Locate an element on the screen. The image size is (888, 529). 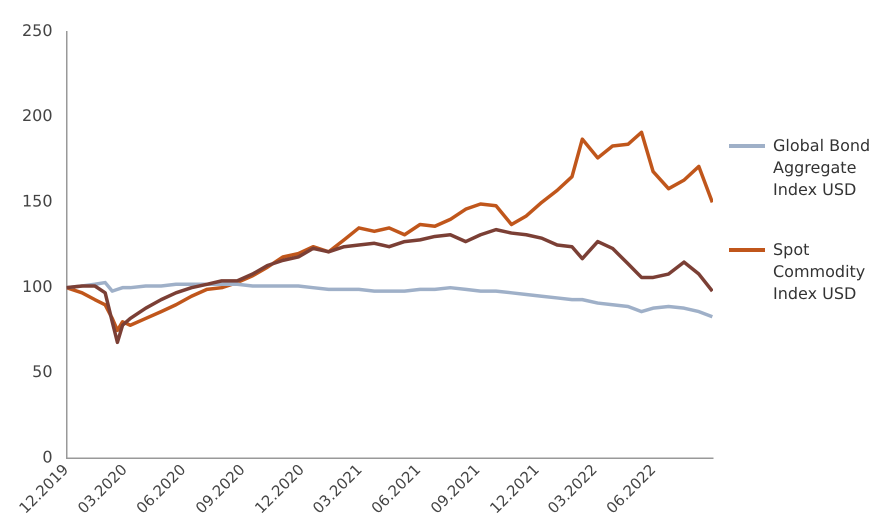
y-tick-label: 50 is located at coordinates (42, 372).